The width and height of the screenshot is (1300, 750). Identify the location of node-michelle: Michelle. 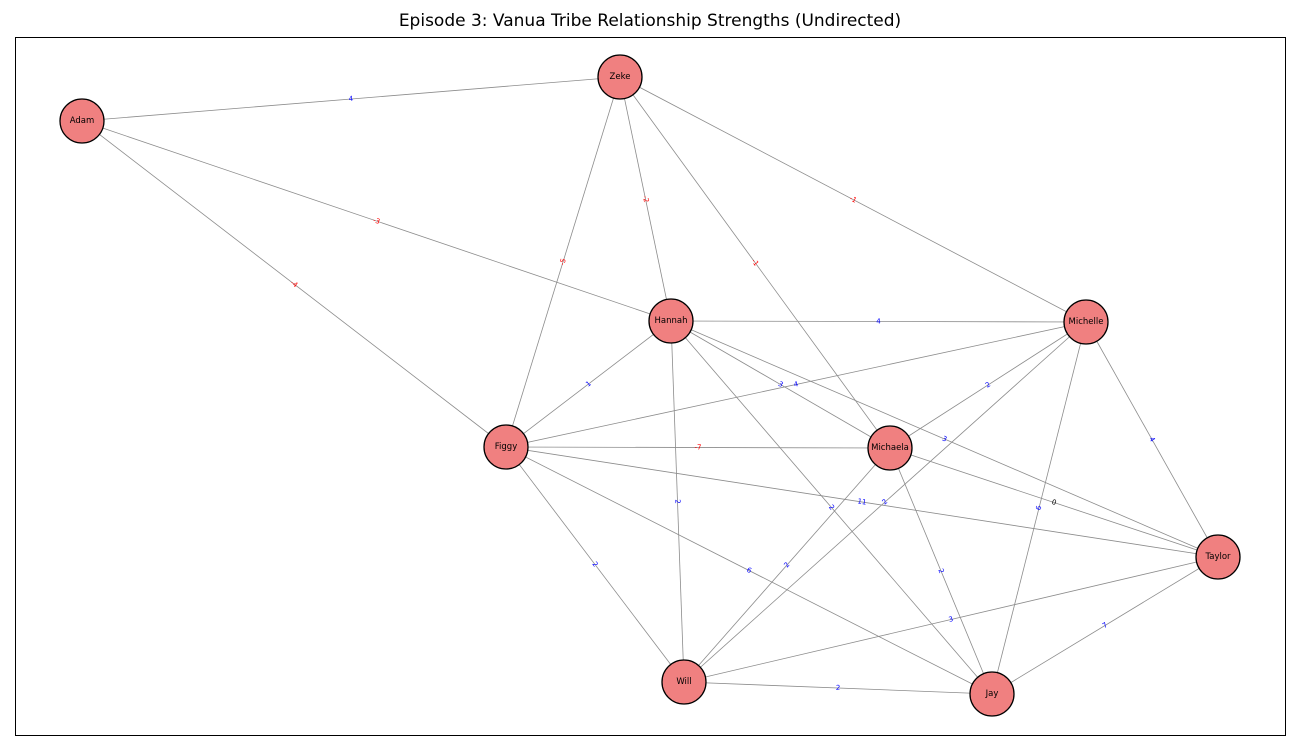
(1086, 322).